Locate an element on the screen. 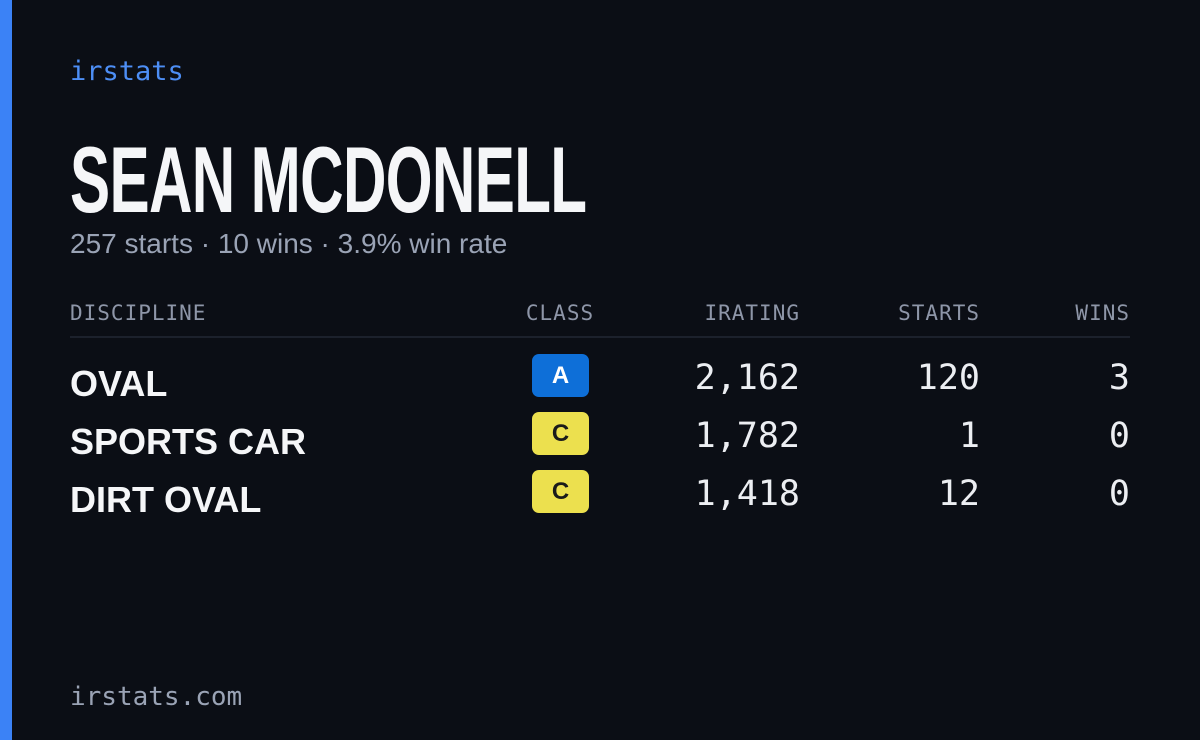 The image size is (1200, 740). column-header: STARTS is located at coordinates (939, 313).